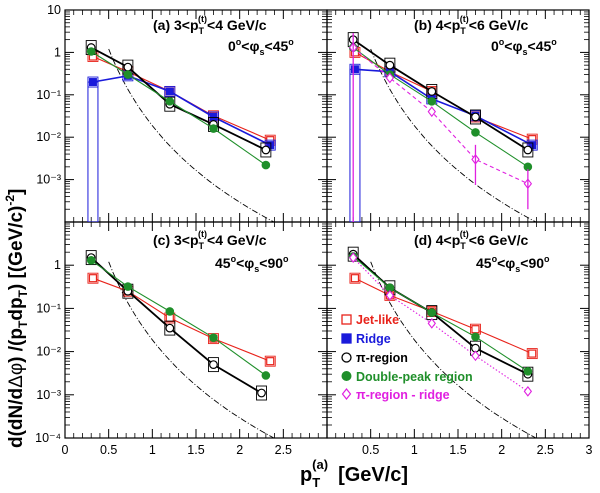 The image size is (600, 493). I want to click on panel-c-subtitle: 45o<φs<90o, so click(252, 264).